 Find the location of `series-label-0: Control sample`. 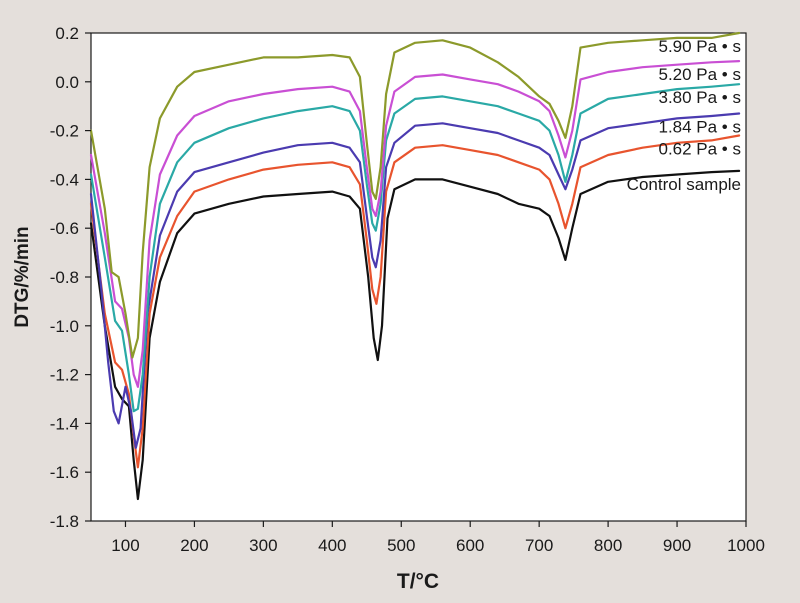

series-label-0: Control sample is located at coordinates (684, 184).